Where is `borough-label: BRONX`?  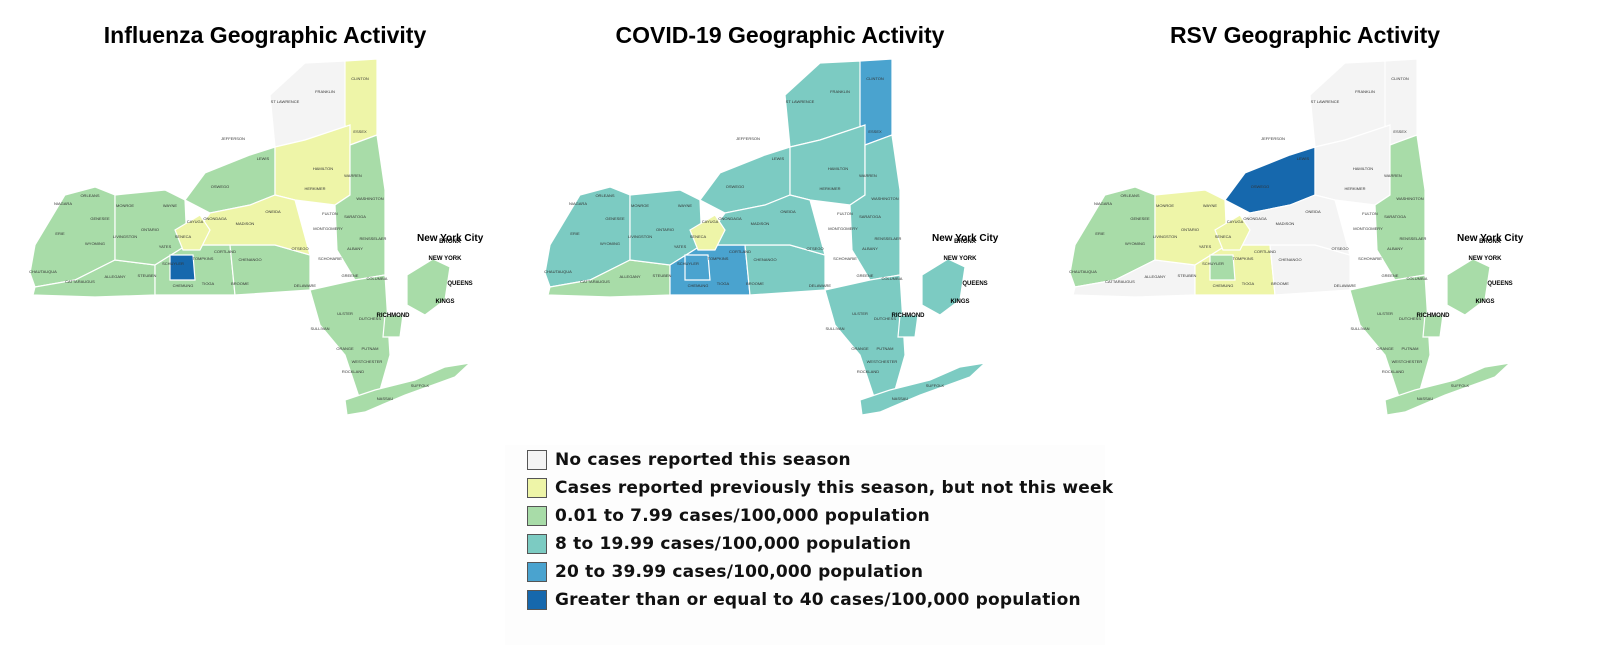
borough-label: BRONX is located at coordinates (450, 242).